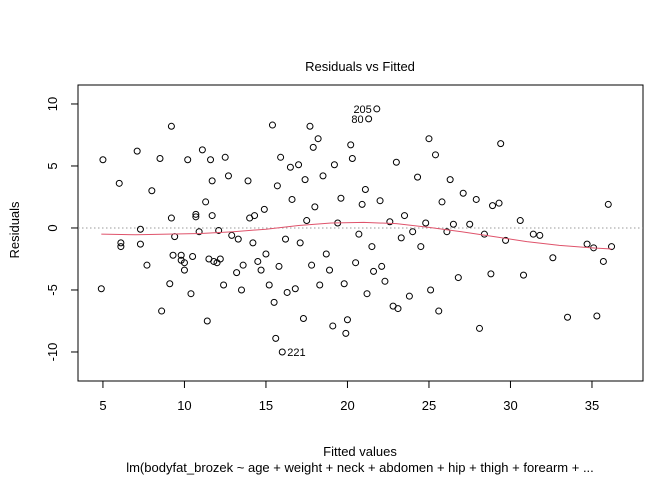 The width and height of the screenshot is (672, 480). Describe the element at coordinates (362, 110) in the screenshot. I see `point-label: 205` at that location.